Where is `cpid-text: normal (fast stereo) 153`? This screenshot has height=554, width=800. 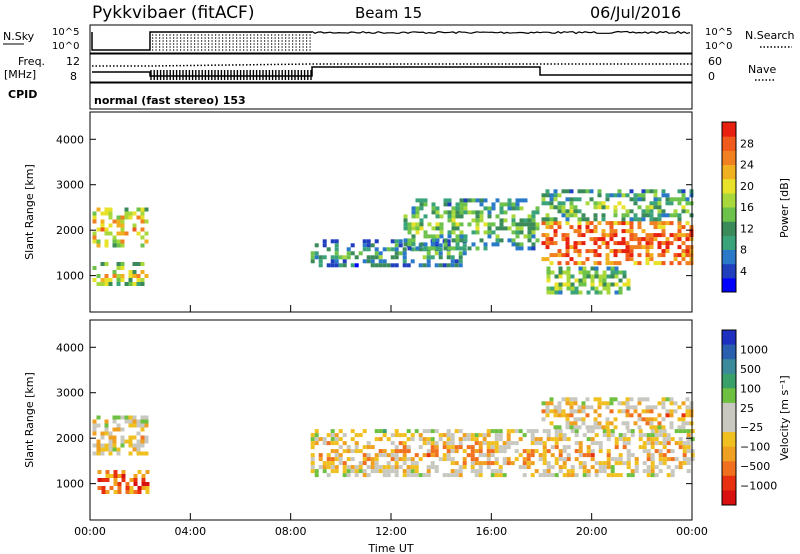
cpid-text: normal (fast stereo) 153 is located at coordinates (170, 100).